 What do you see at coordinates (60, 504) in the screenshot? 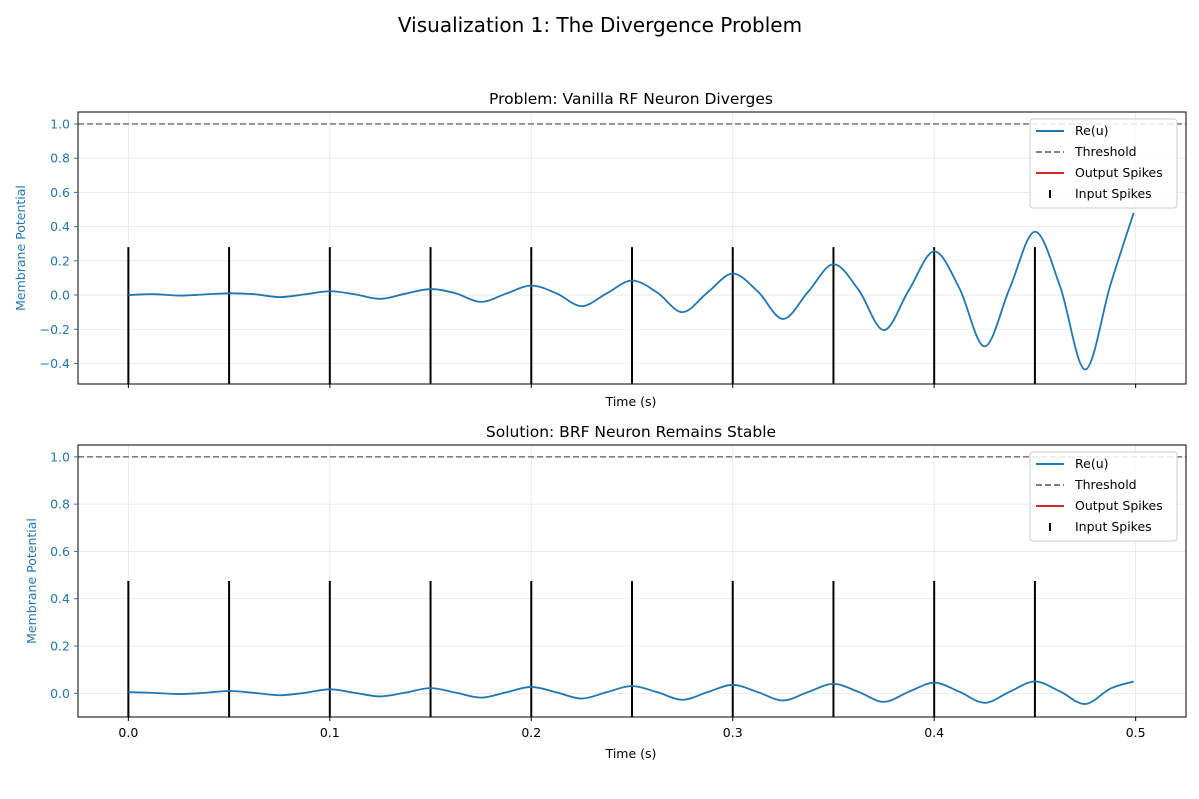
I see `bottom-y-tick-label: 0.8` at bounding box center [60, 504].